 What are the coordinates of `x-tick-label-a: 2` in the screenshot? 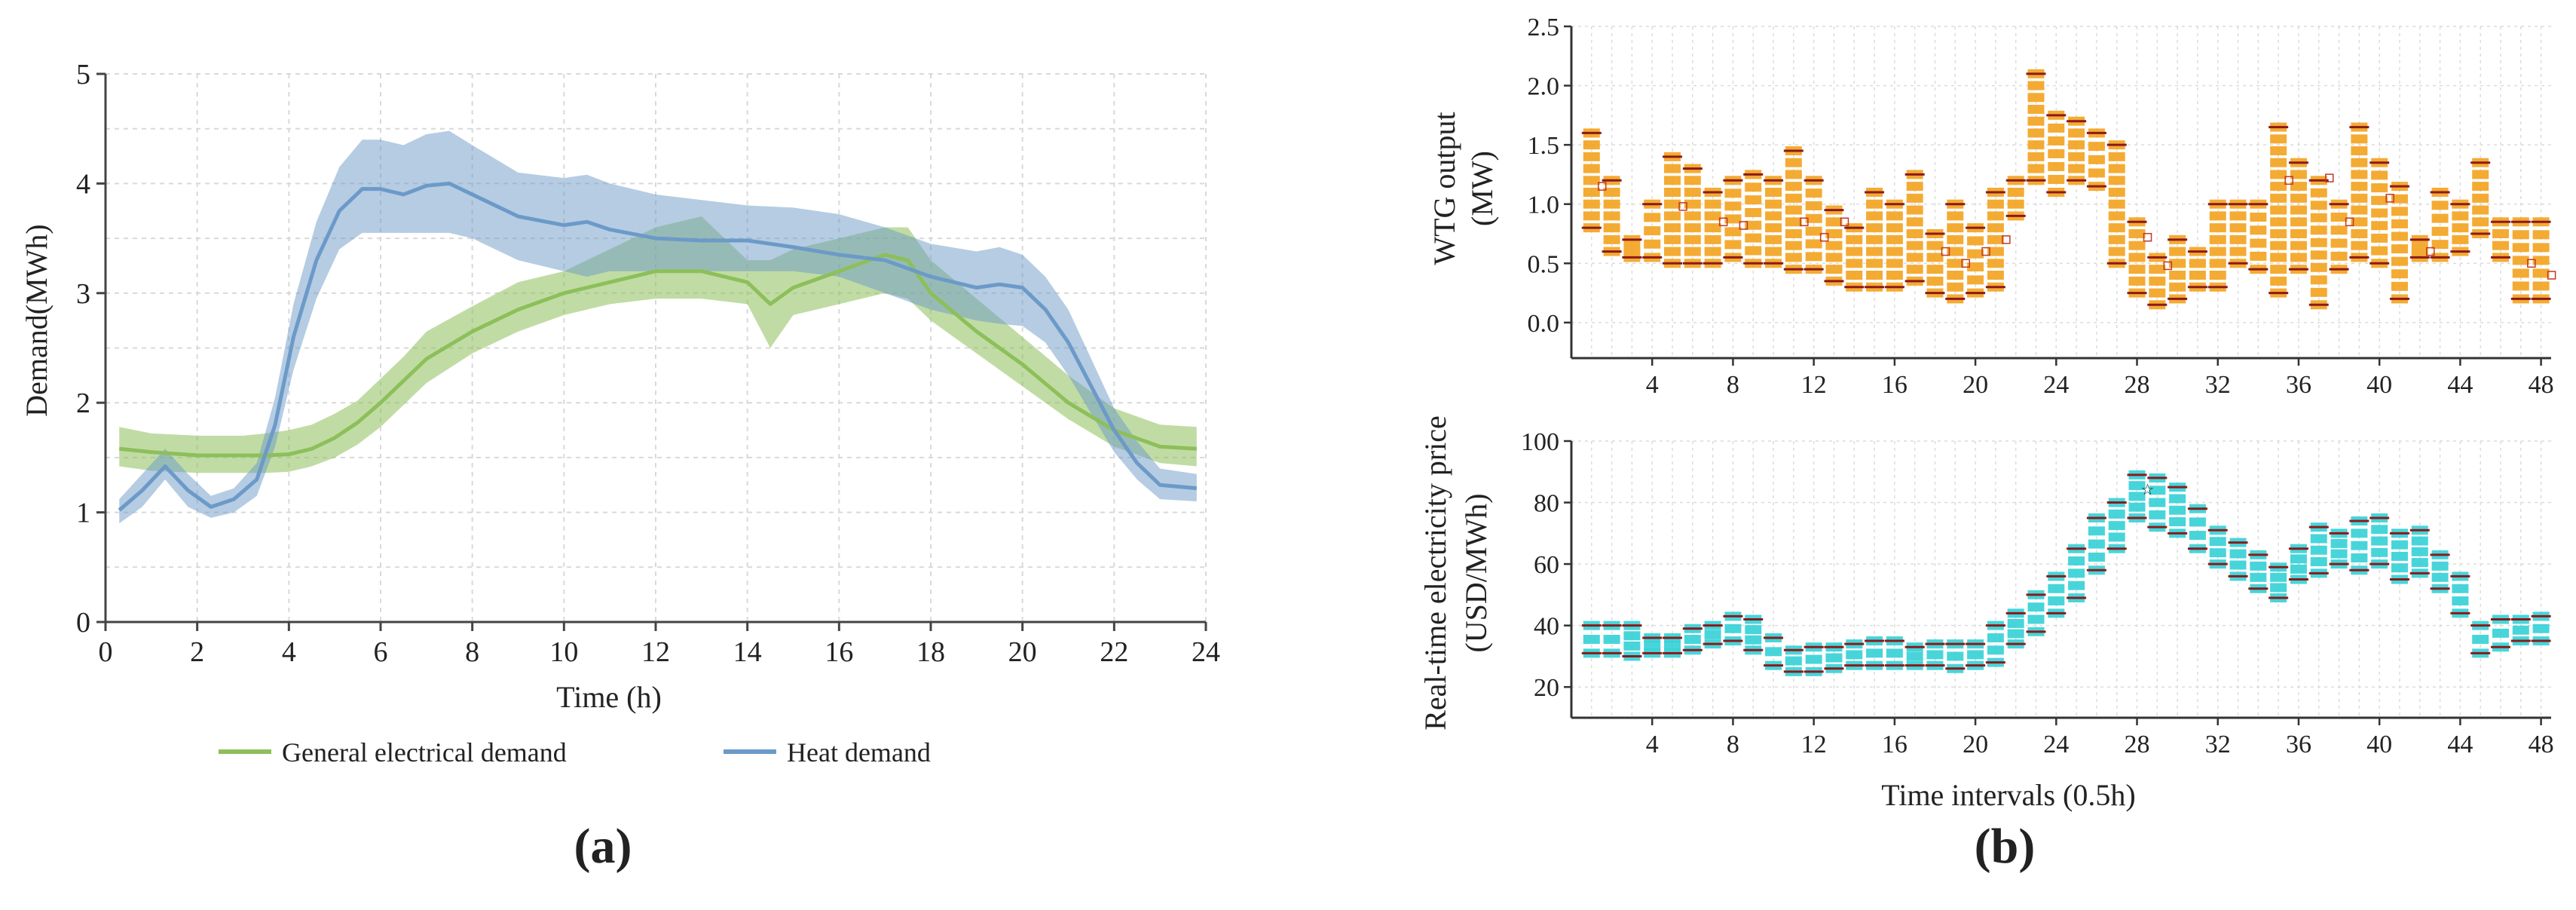 It's located at (197, 652).